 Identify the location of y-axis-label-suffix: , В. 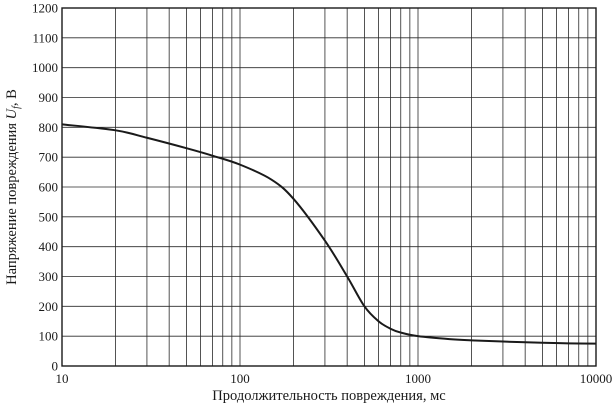
(12, 97).